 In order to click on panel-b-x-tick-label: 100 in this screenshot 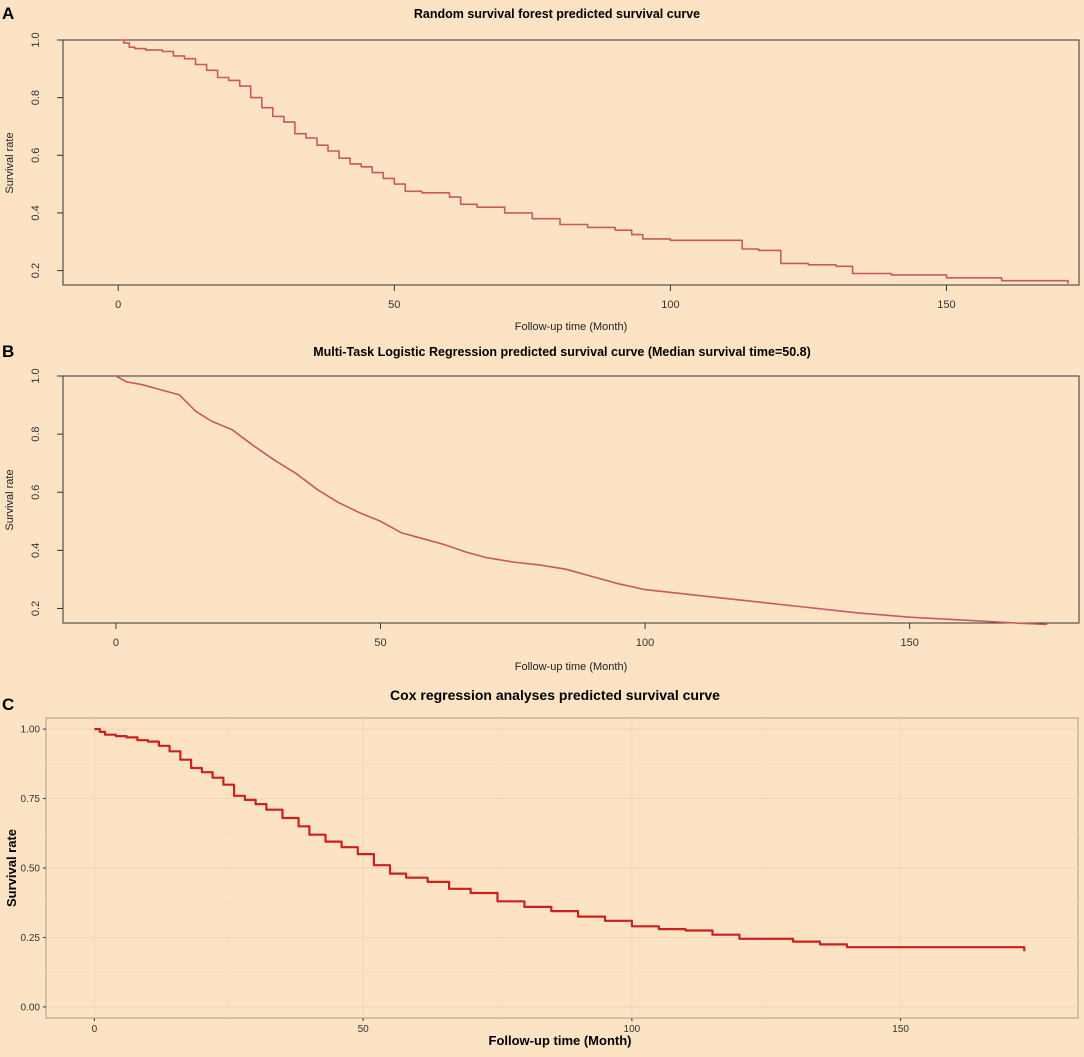, I will do `click(645, 643)`.